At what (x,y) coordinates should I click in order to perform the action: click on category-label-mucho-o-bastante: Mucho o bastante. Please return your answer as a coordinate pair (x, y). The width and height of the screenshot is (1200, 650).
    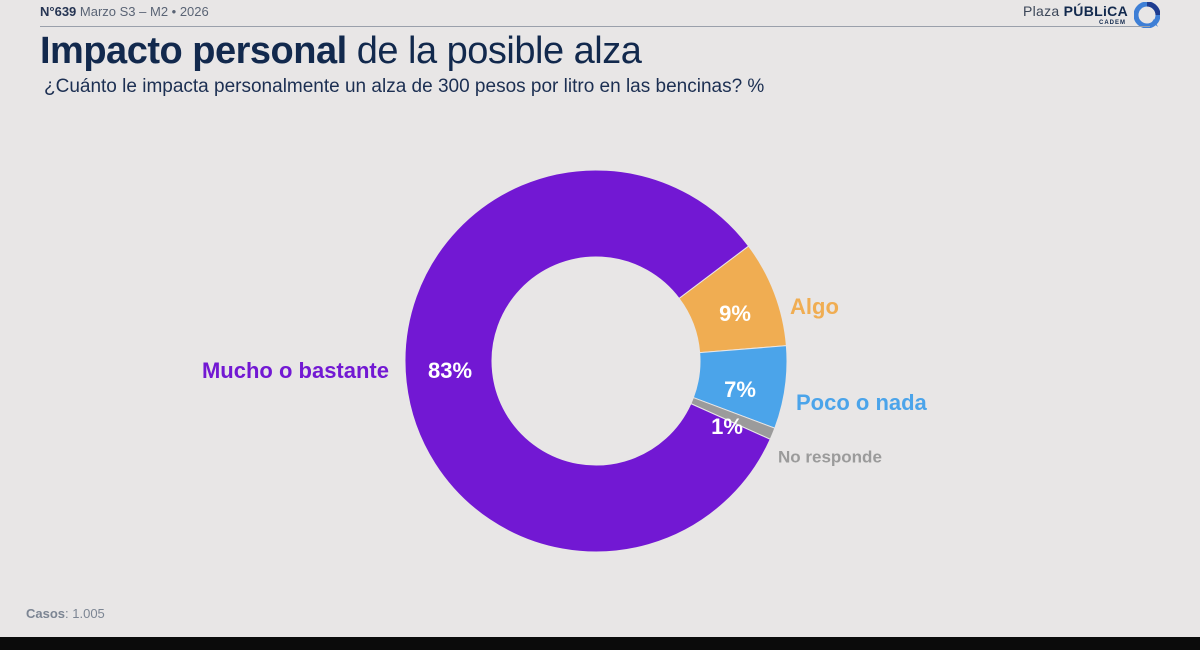
    Looking at the image, I should click on (295, 370).